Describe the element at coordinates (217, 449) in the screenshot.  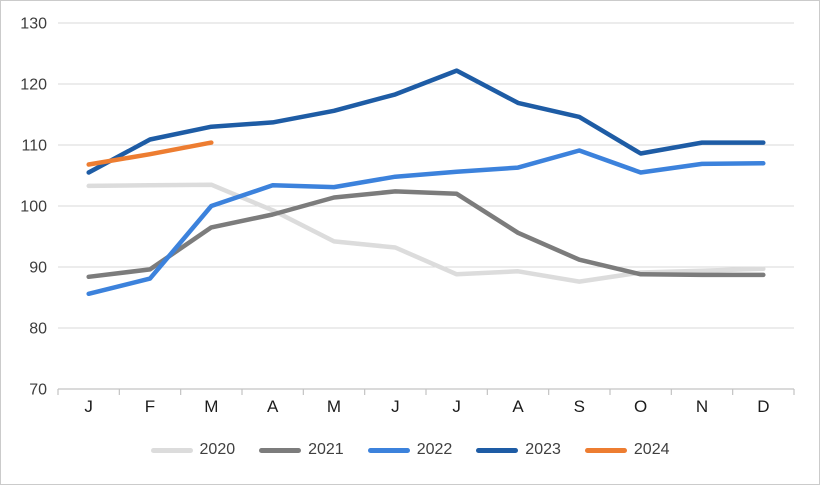
I see `legend-label-2020: 2020` at that location.